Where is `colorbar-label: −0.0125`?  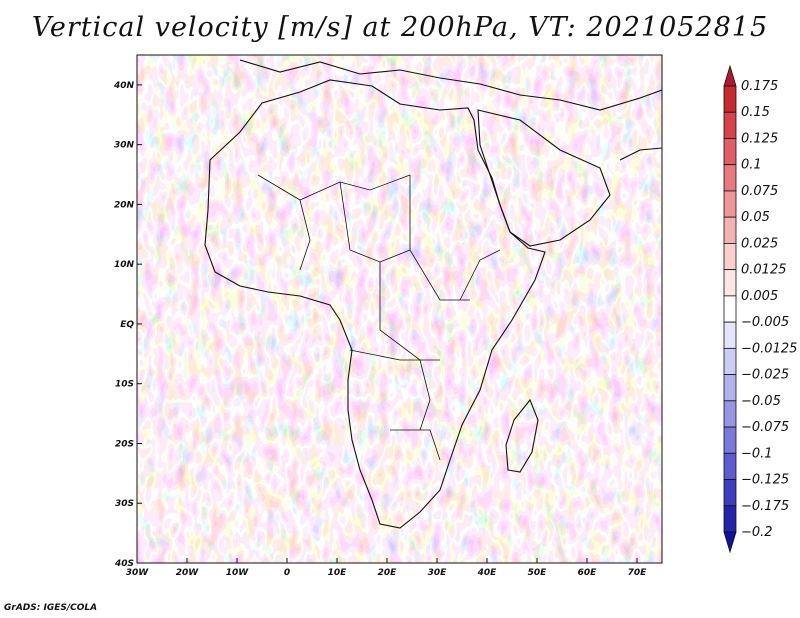
colorbar-label: −0.0125 is located at coordinates (769, 348).